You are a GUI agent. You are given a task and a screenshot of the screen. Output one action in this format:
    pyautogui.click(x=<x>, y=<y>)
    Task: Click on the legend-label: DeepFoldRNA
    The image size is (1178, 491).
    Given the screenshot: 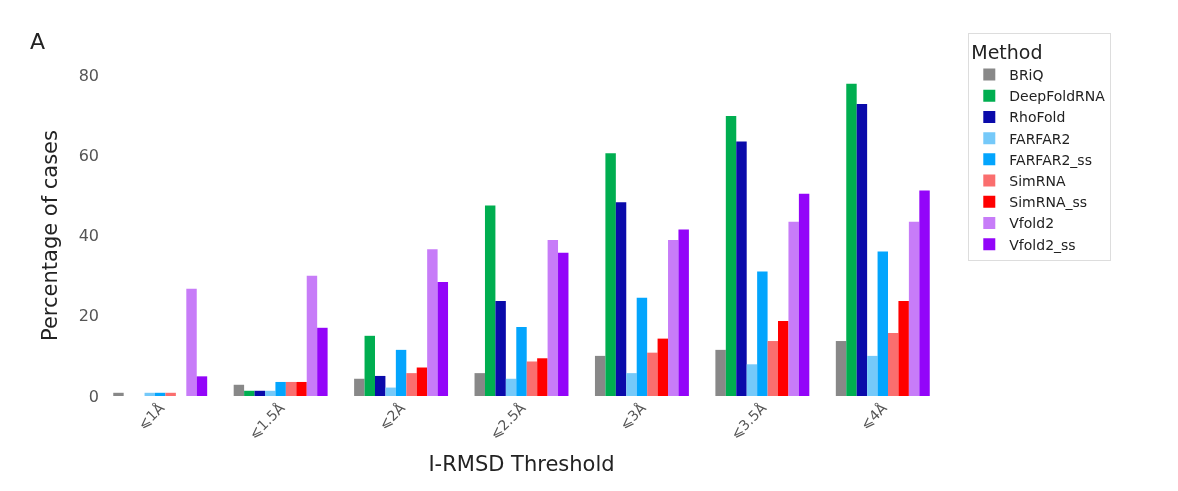 What is the action you would take?
    pyautogui.click(x=1057, y=96)
    